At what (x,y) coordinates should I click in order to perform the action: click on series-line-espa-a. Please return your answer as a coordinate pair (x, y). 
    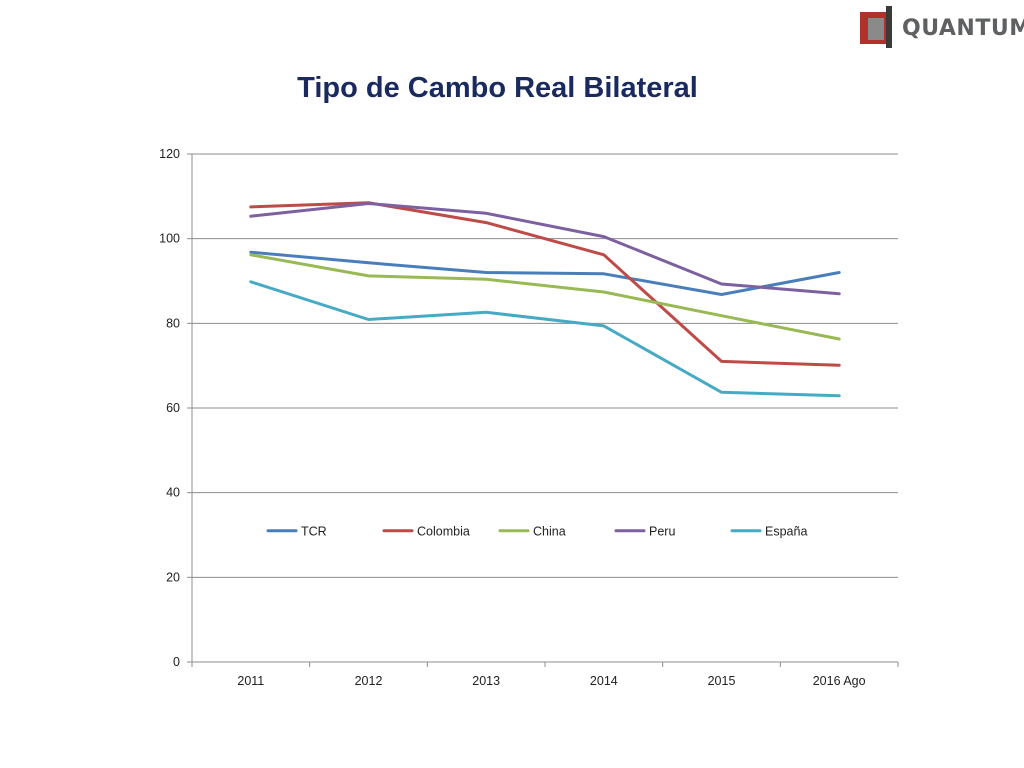
    Looking at the image, I should click on (545, 339).